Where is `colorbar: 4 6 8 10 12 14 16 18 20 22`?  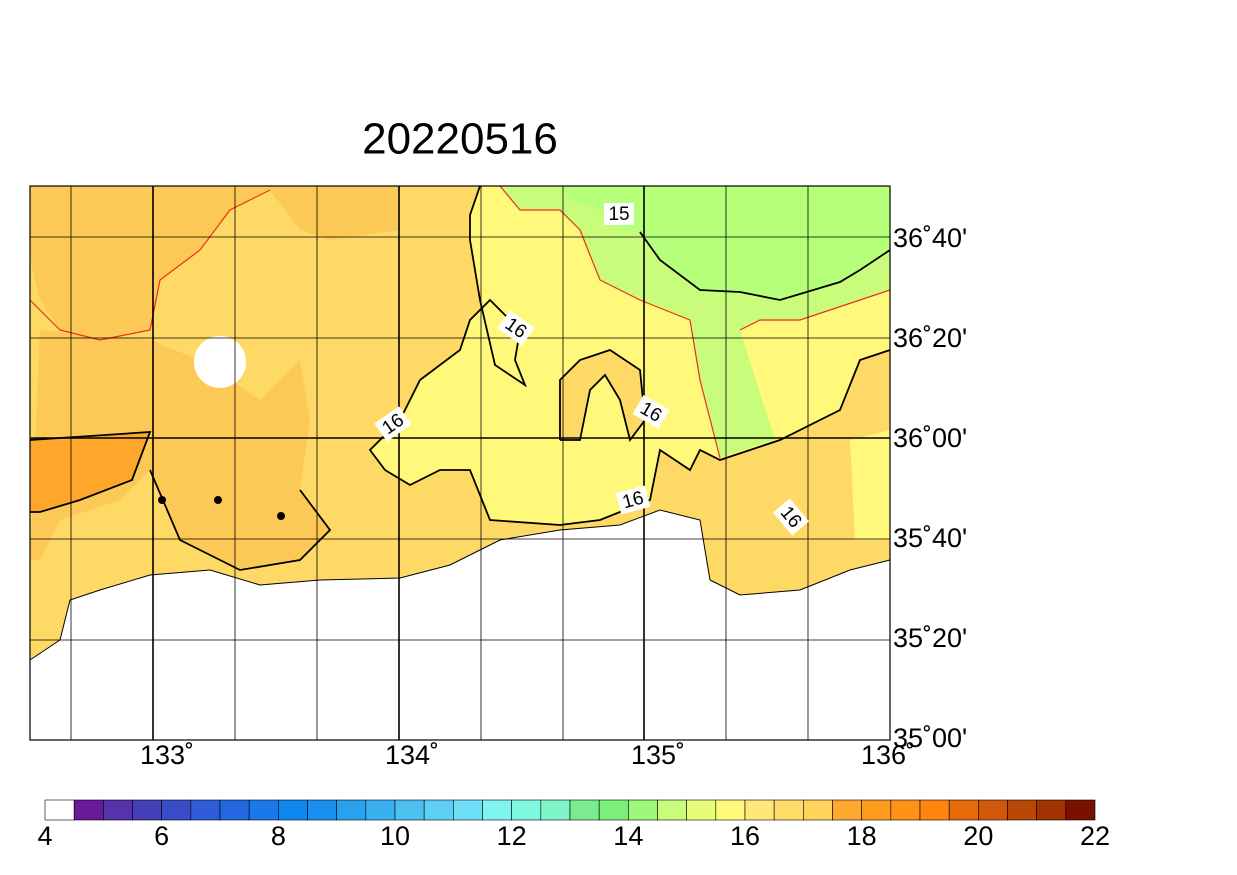 colorbar: 4 6 8 10 12 14 16 18 20 22 is located at coordinates (573, 825).